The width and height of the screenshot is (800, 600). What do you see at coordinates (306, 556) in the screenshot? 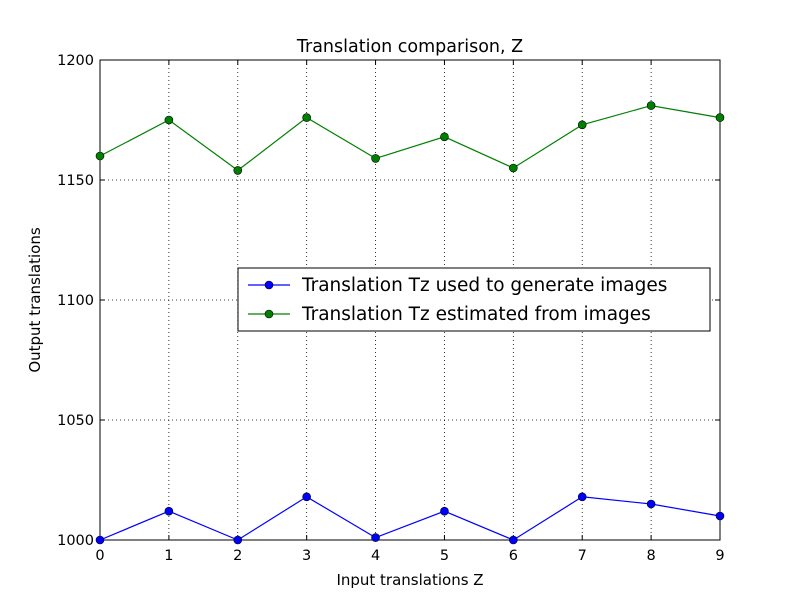
I see `x-tick-label: 3` at bounding box center [306, 556].